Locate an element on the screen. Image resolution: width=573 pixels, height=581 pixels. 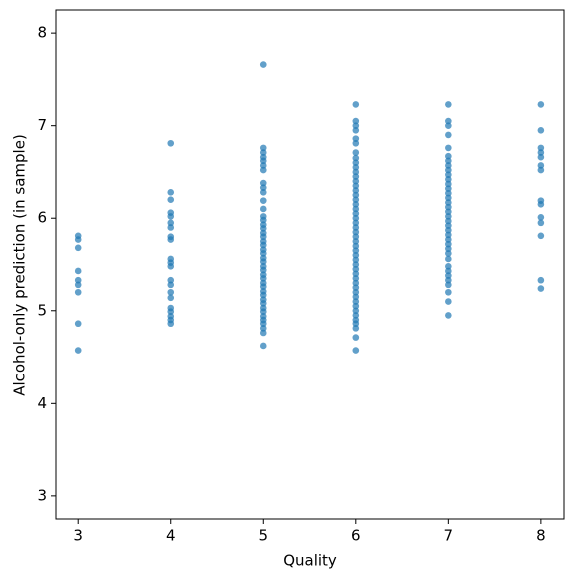
x-tick-label: 5 is located at coordinates (263, 536).